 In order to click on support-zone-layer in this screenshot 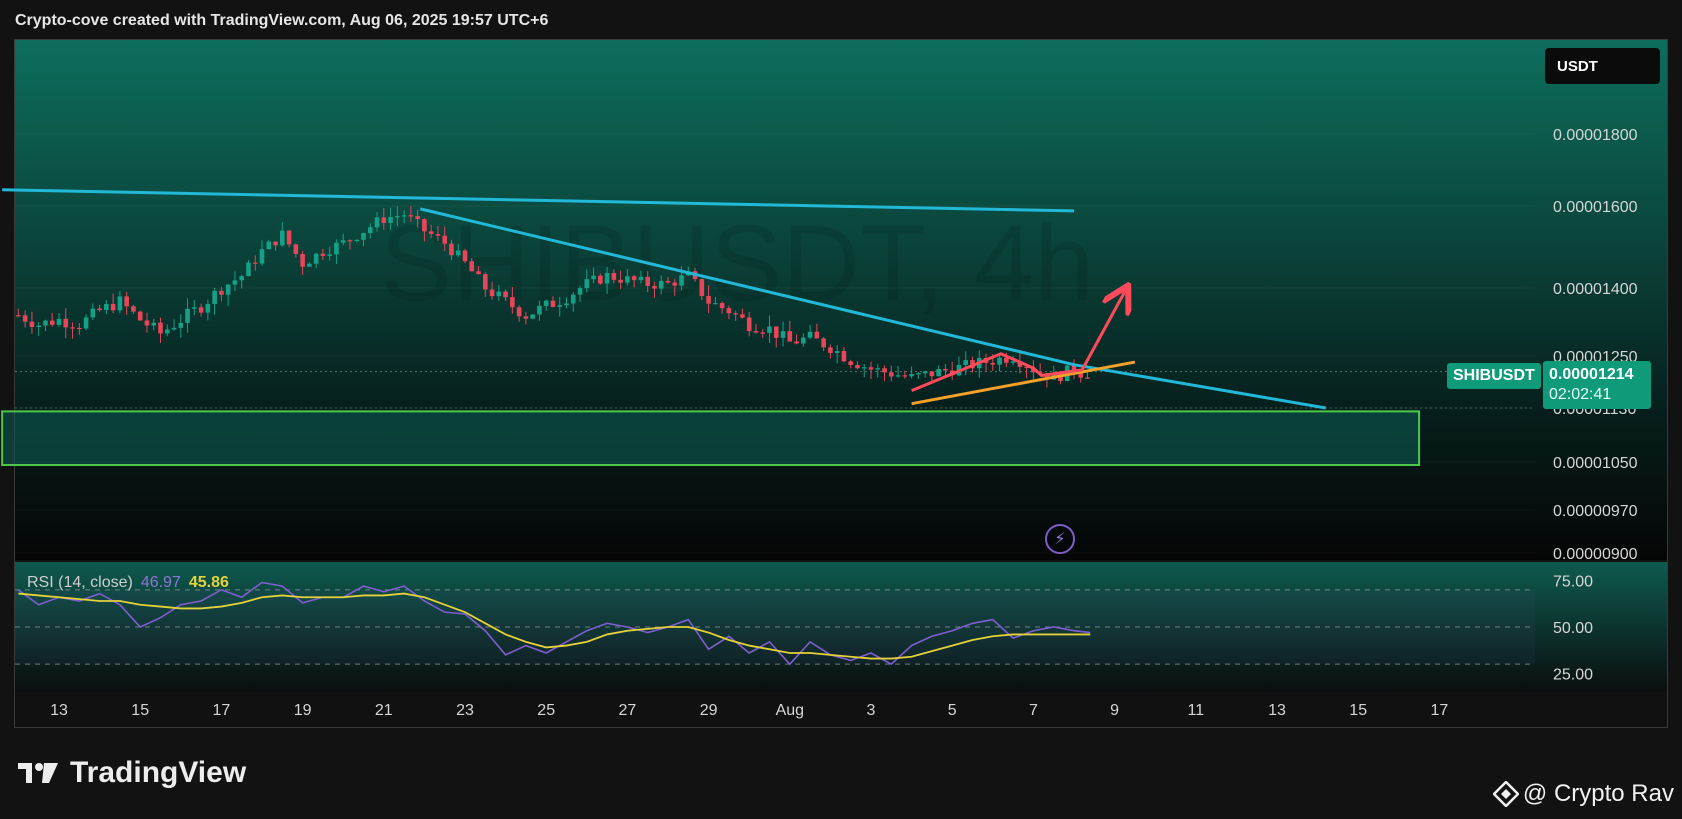, I will do `click(711, 438)`.